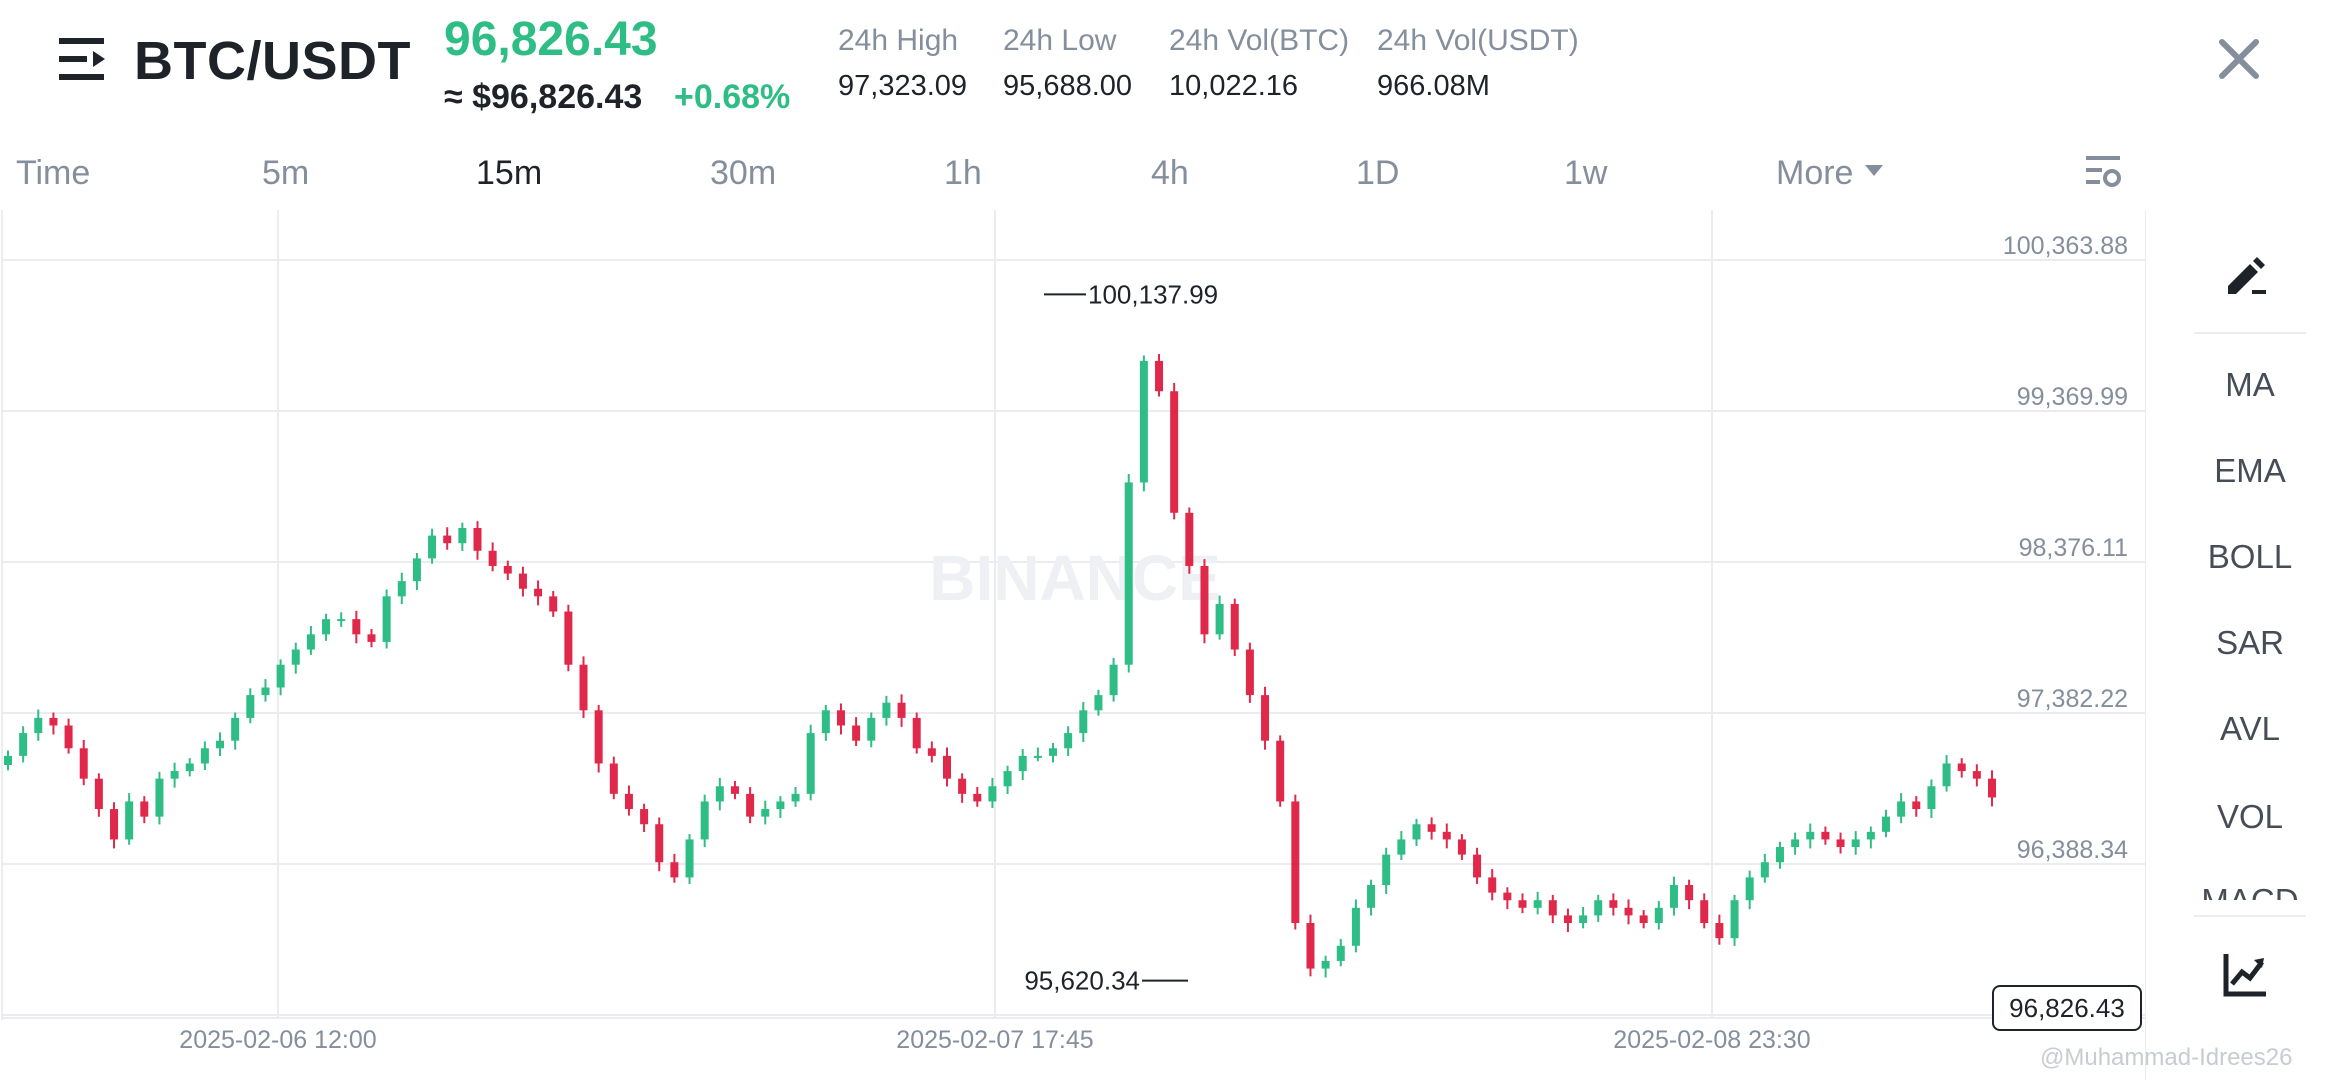 The width and height of the screenshot is (2340, 1080). Describe the element at coordinates (1259, 40) in the screenshot. I see `stat-label: 24h Vol(BTC)` at that location.